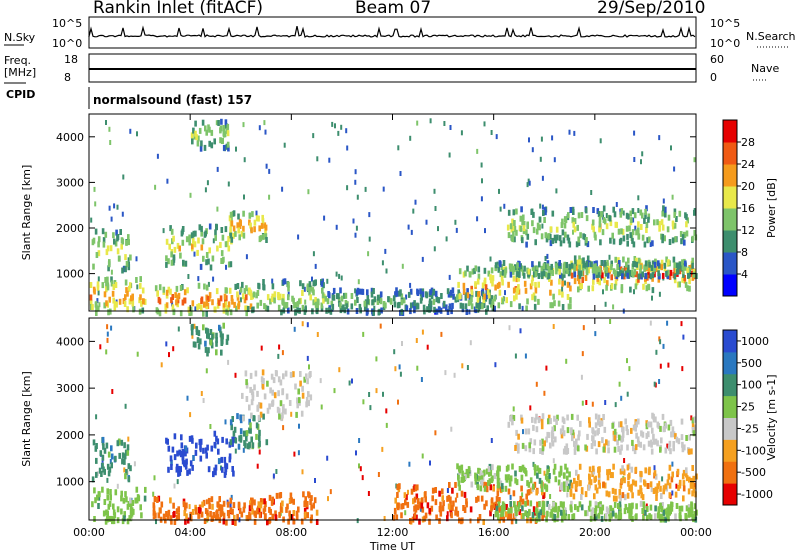 The height and width of the screenshot is (554, 800). I want to click on x-axis-label: Time UT, so click(392, 546).